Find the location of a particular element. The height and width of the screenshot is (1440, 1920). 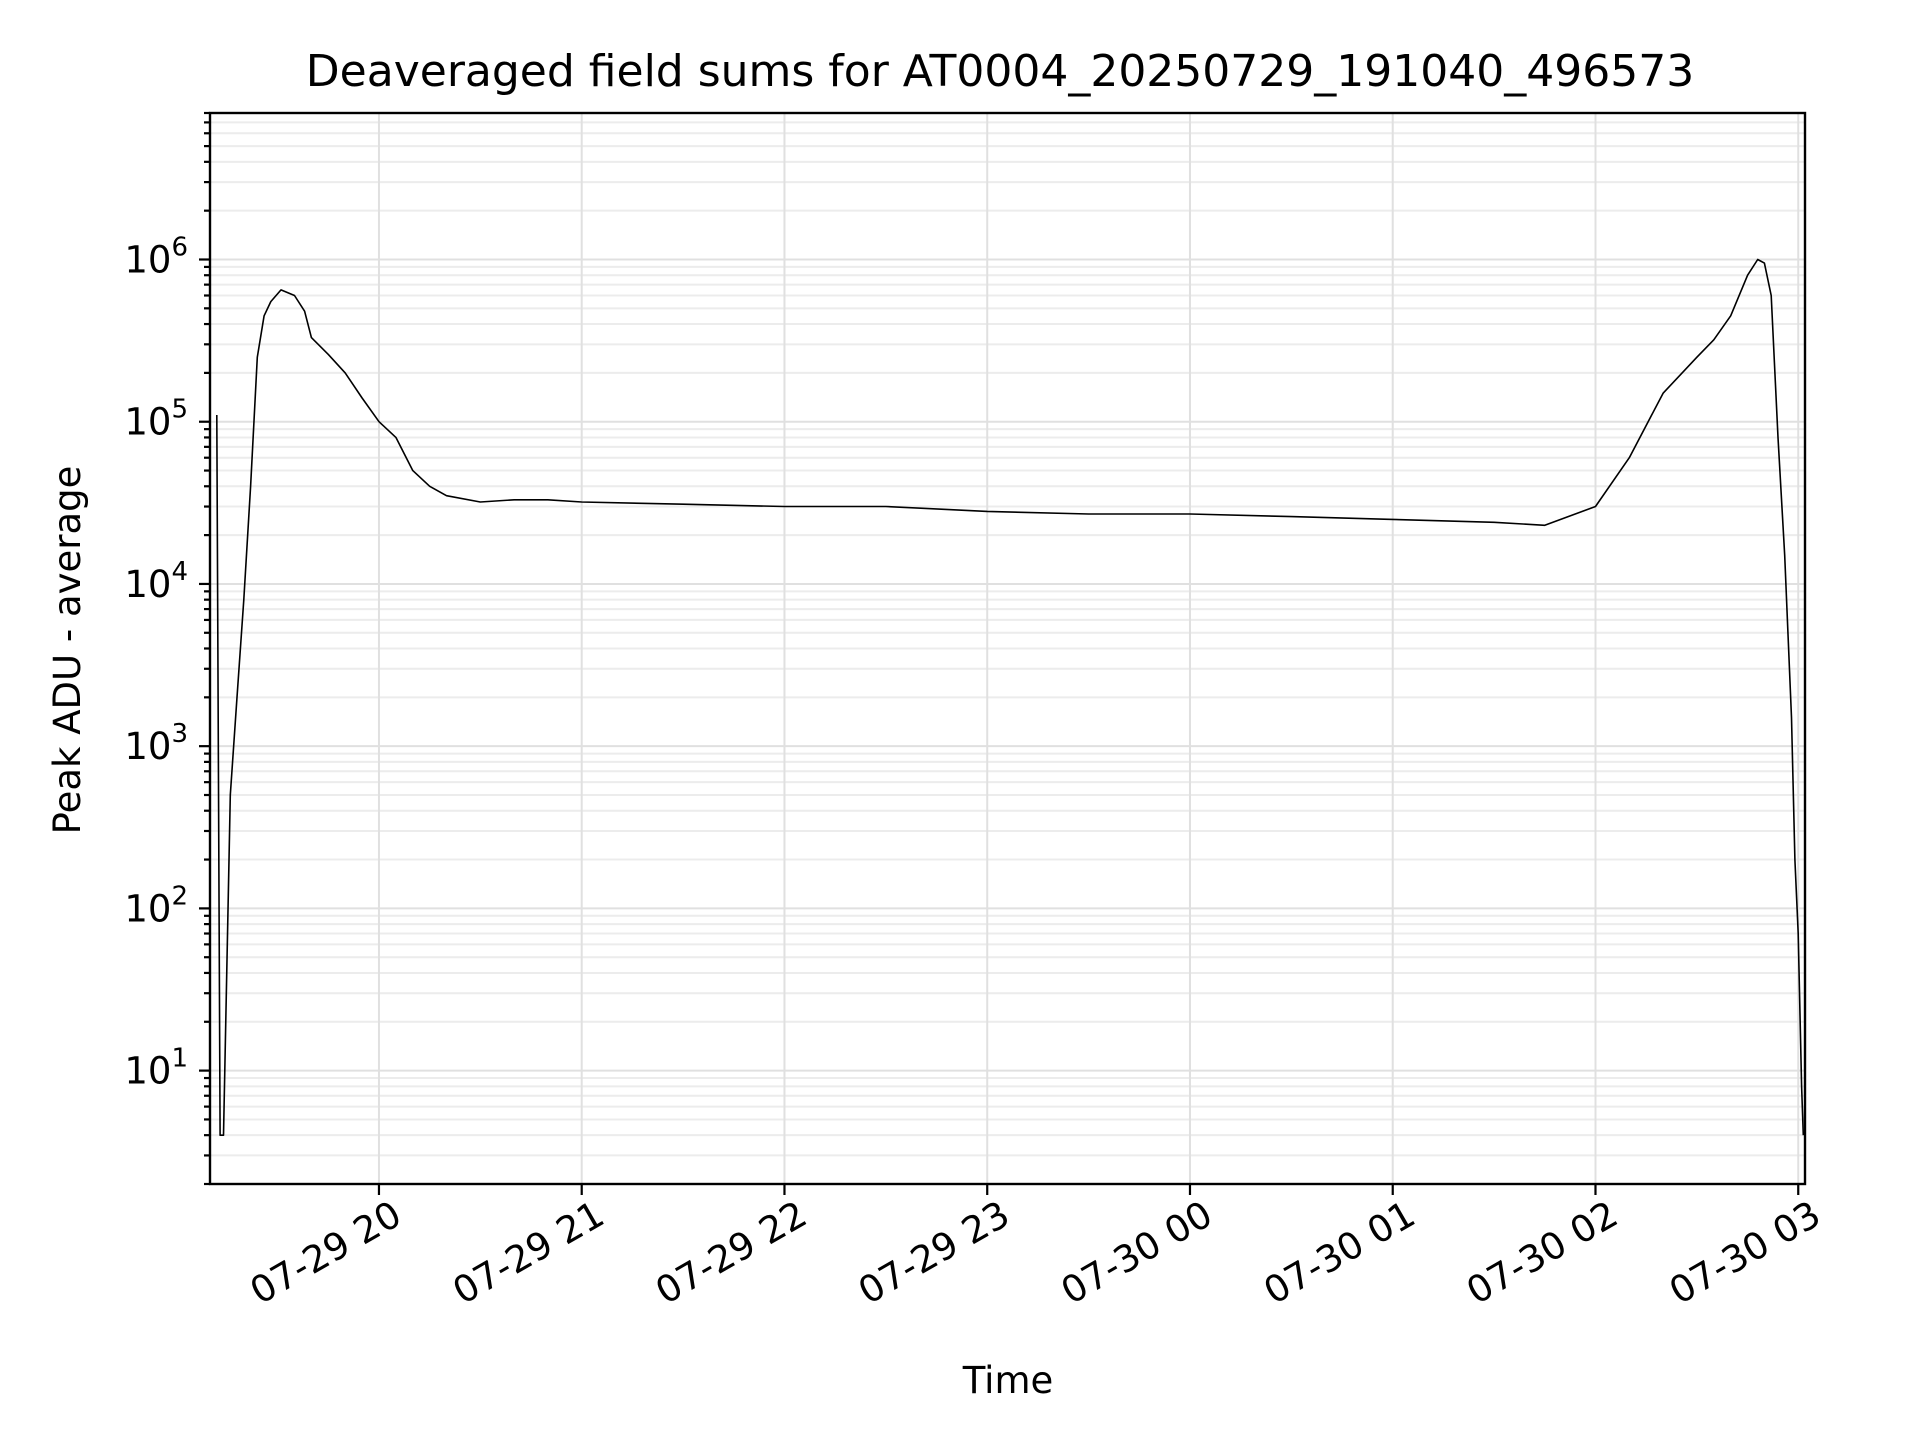

y-tick-label: 10⁵ is located at coordinates (156, 419).